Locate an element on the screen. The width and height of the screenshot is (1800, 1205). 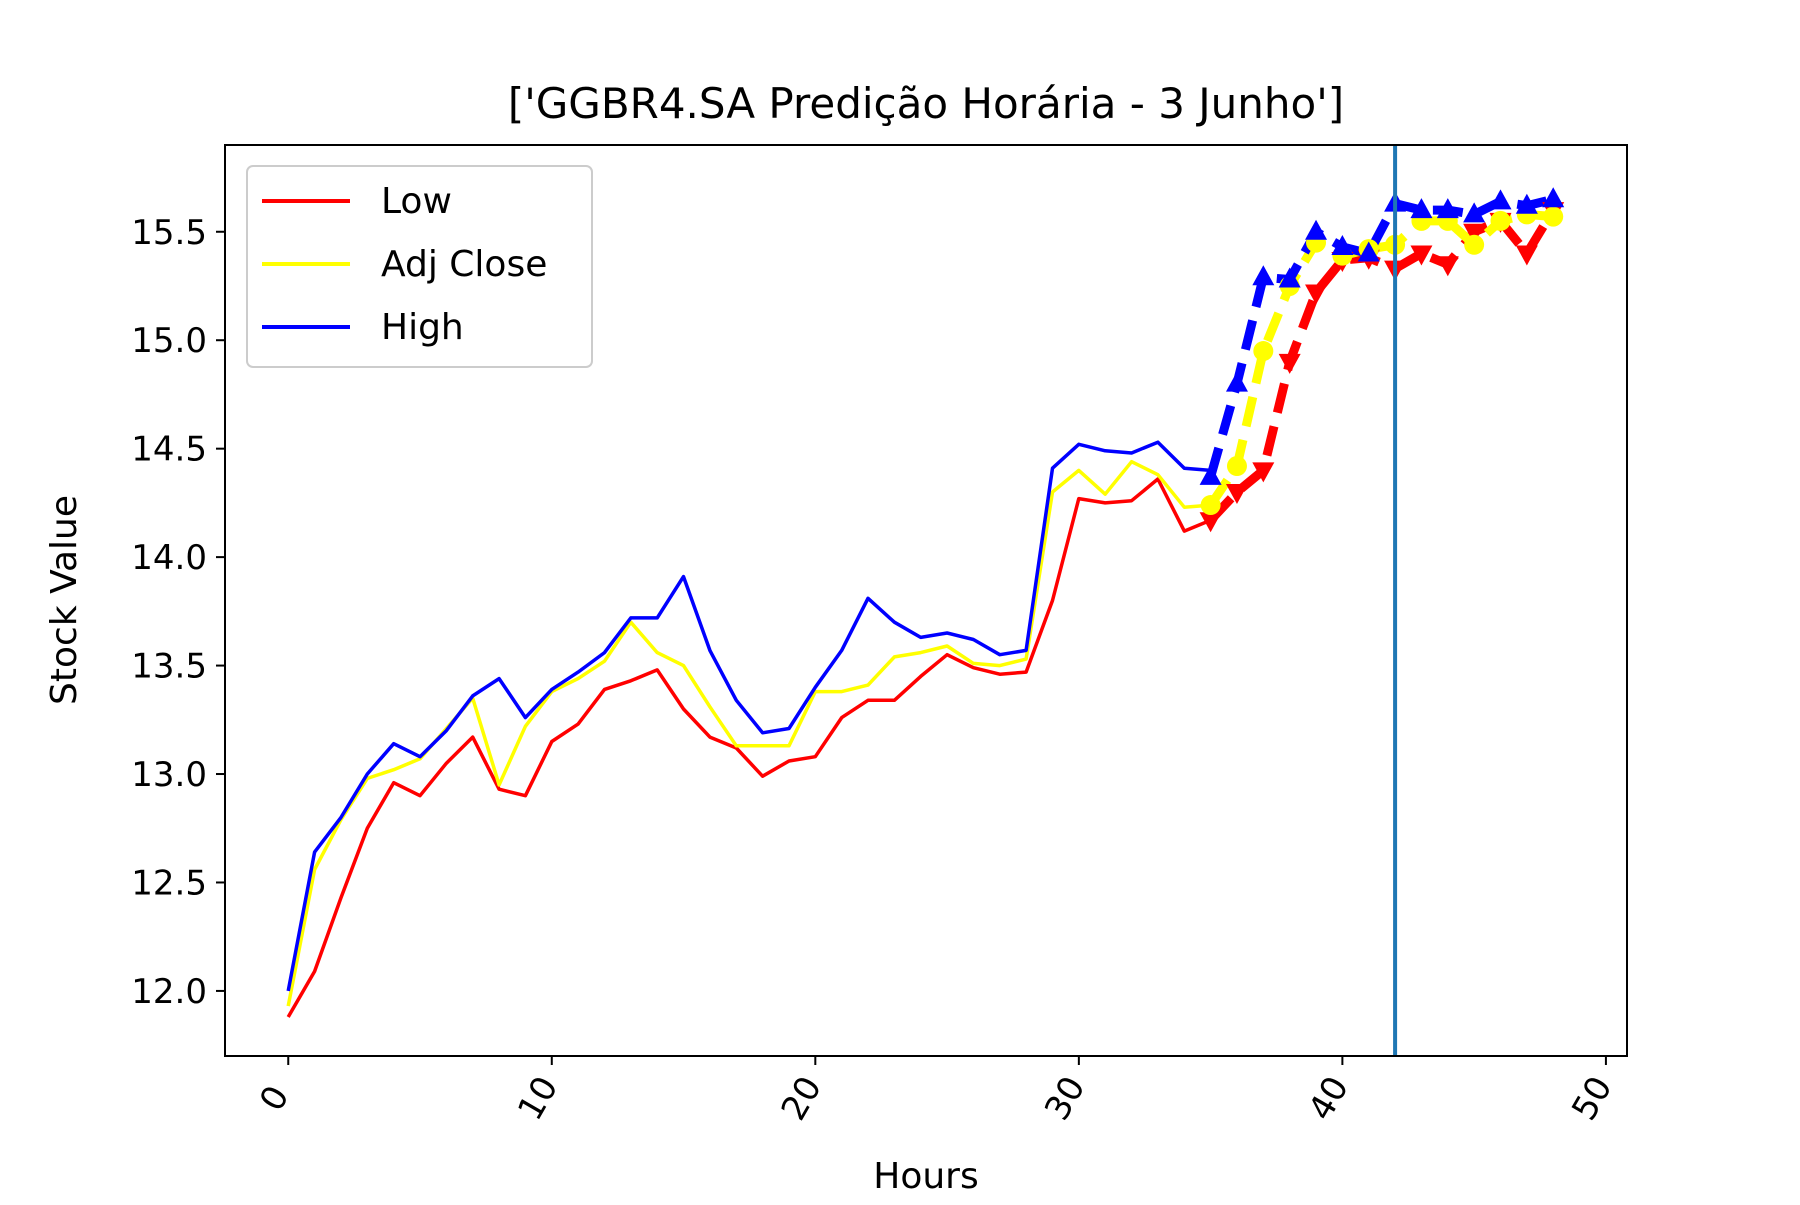
x-axis-label: Hours is located at coordinates (925, 1176).